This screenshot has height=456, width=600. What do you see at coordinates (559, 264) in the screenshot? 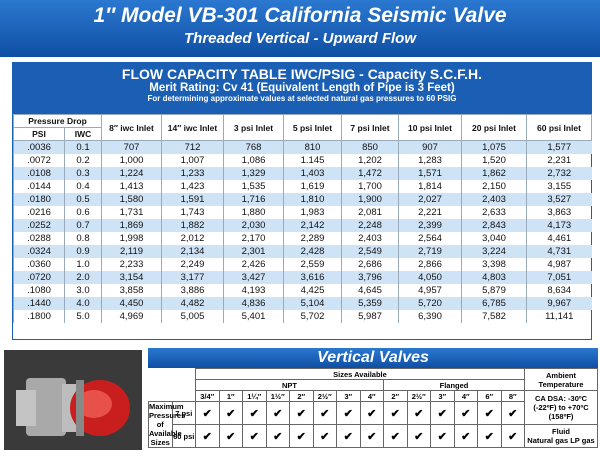
I see `cell: 4,987` at bounding box center [559, 264].